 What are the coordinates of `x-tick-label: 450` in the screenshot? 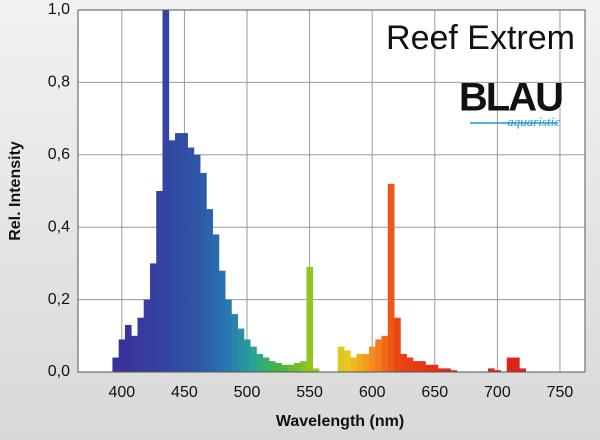 It's located at (184, 392).